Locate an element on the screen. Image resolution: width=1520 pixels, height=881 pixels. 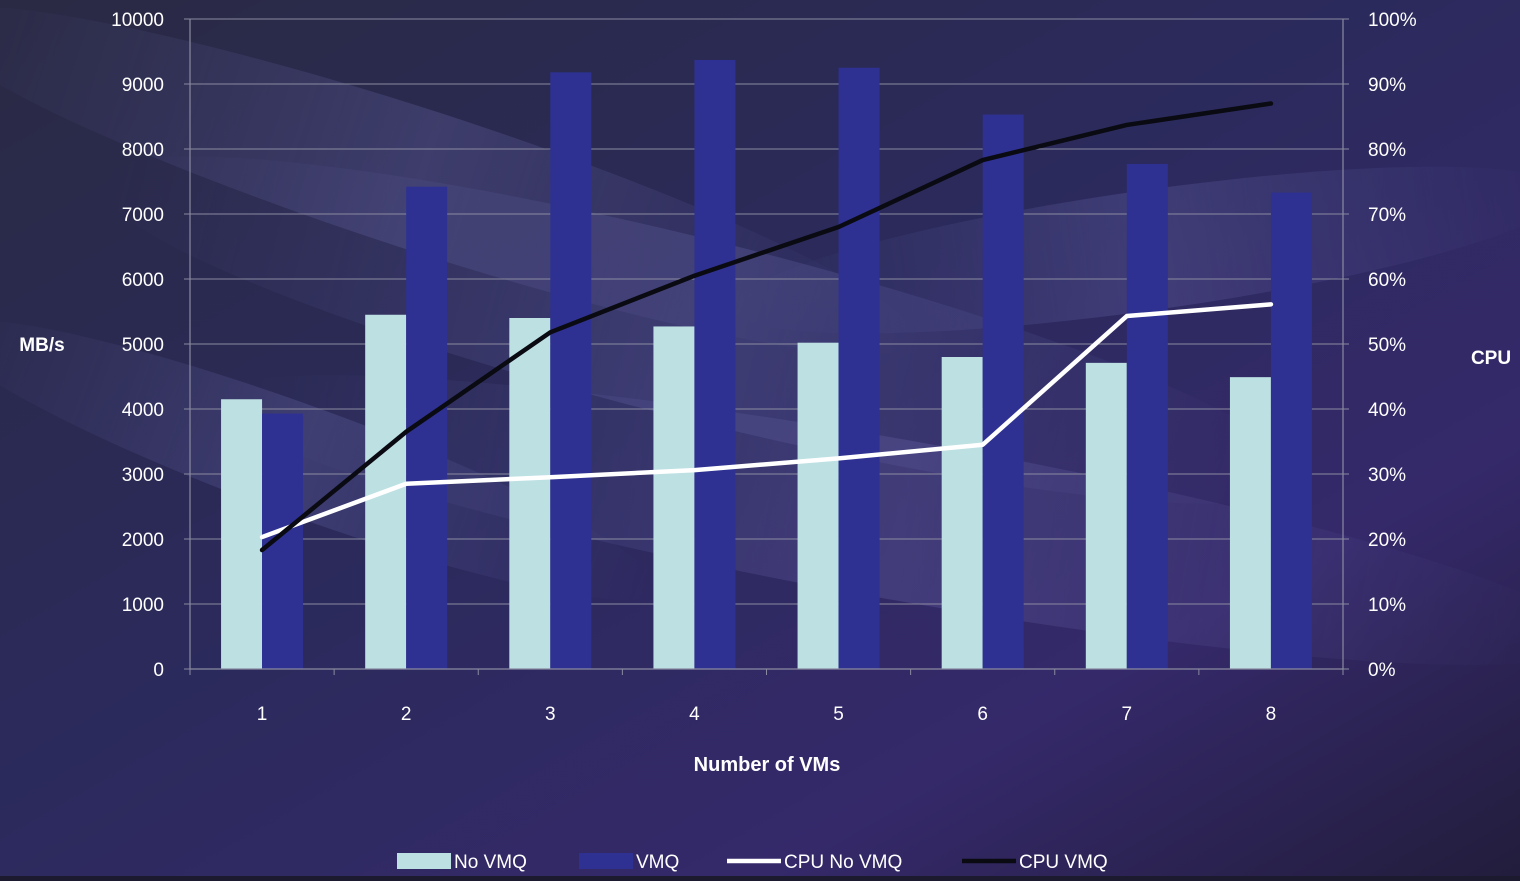
y2-tick-label: 90% is located at coordinates (1387, 85).